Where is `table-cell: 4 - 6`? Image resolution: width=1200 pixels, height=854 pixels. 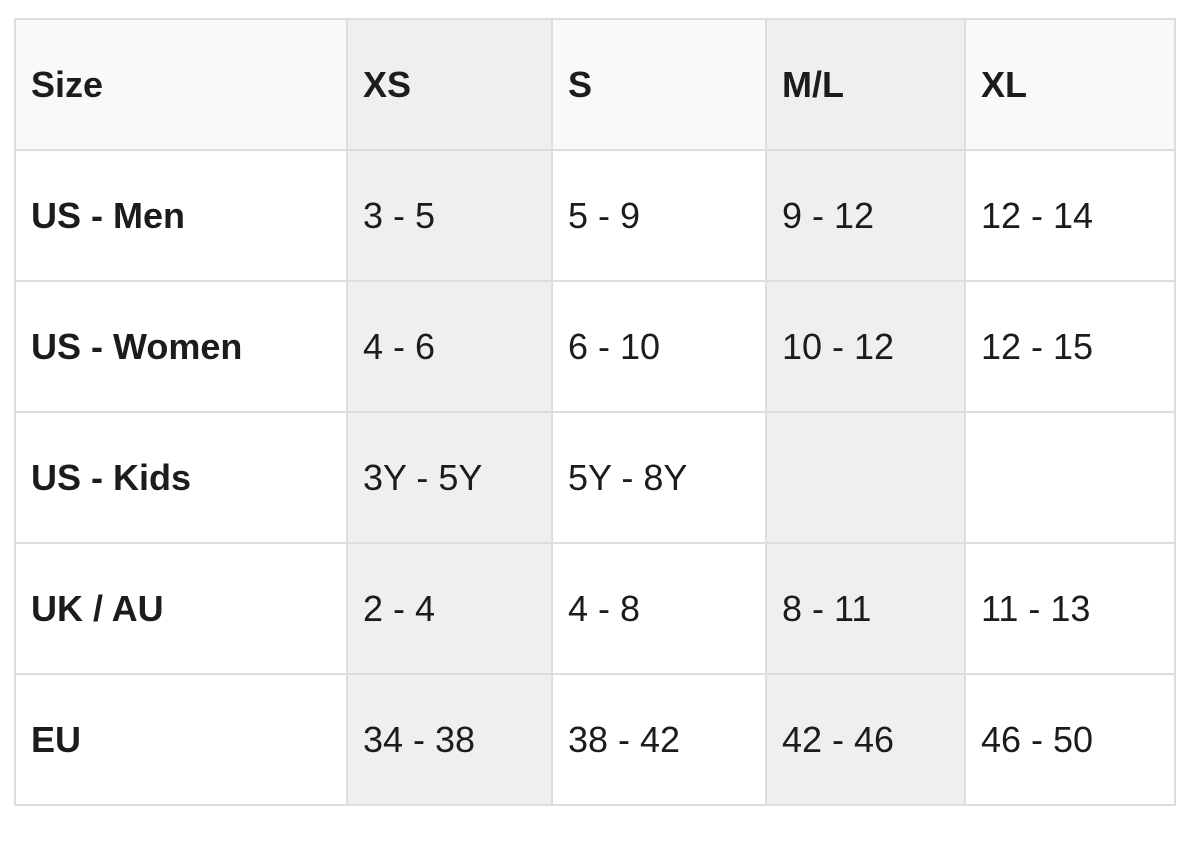 table-cell: 4 - 6 is located at coordinates (449, 346).